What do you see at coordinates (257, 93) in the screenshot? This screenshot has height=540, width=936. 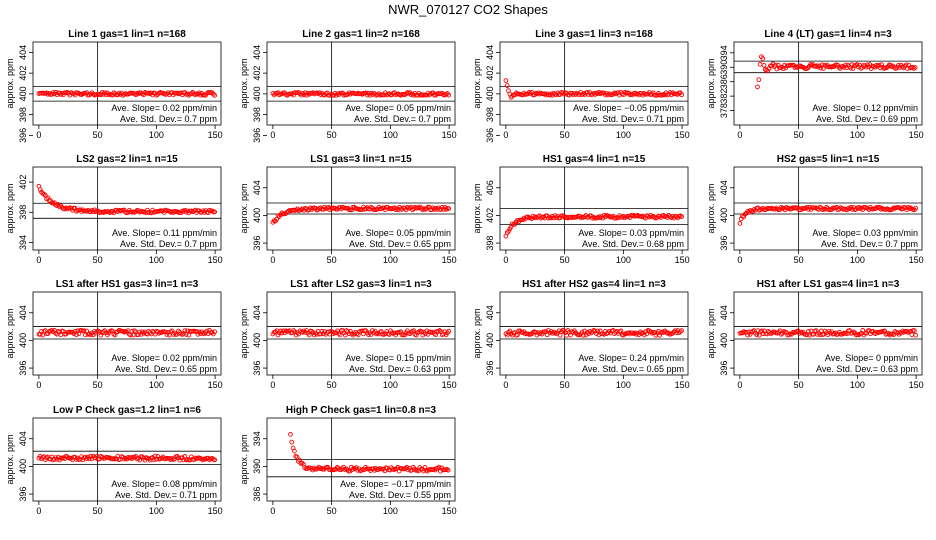 I see `y-tick-label: 400` at bounding box center [257, 93].